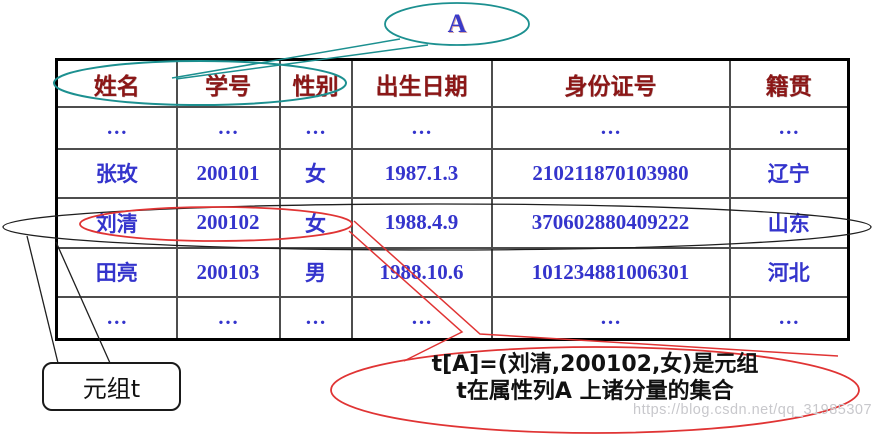 The height and width of the screenshot is (435, 889). Describe the element at coordinates (610, 223) in the screenshot. I see `table-cell: 370602880409222` at that location.